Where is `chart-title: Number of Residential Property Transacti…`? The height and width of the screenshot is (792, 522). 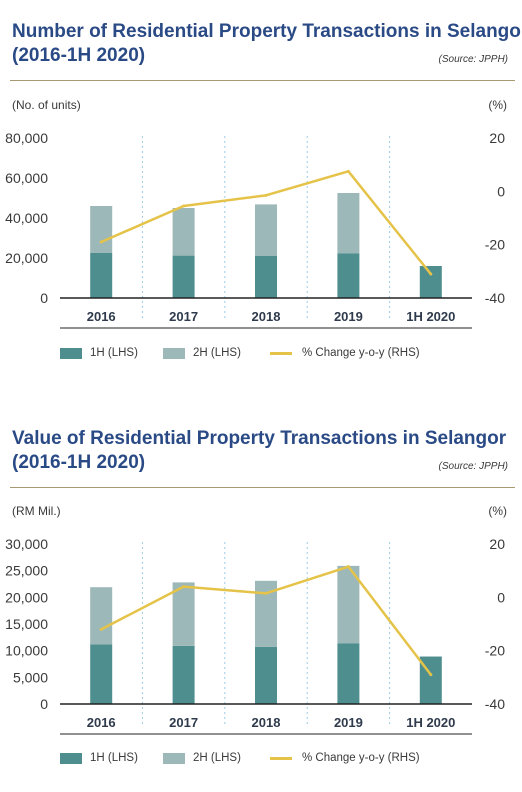 chart-title: Number of Residential Property Transacti… is located at coordinates (267, 44).